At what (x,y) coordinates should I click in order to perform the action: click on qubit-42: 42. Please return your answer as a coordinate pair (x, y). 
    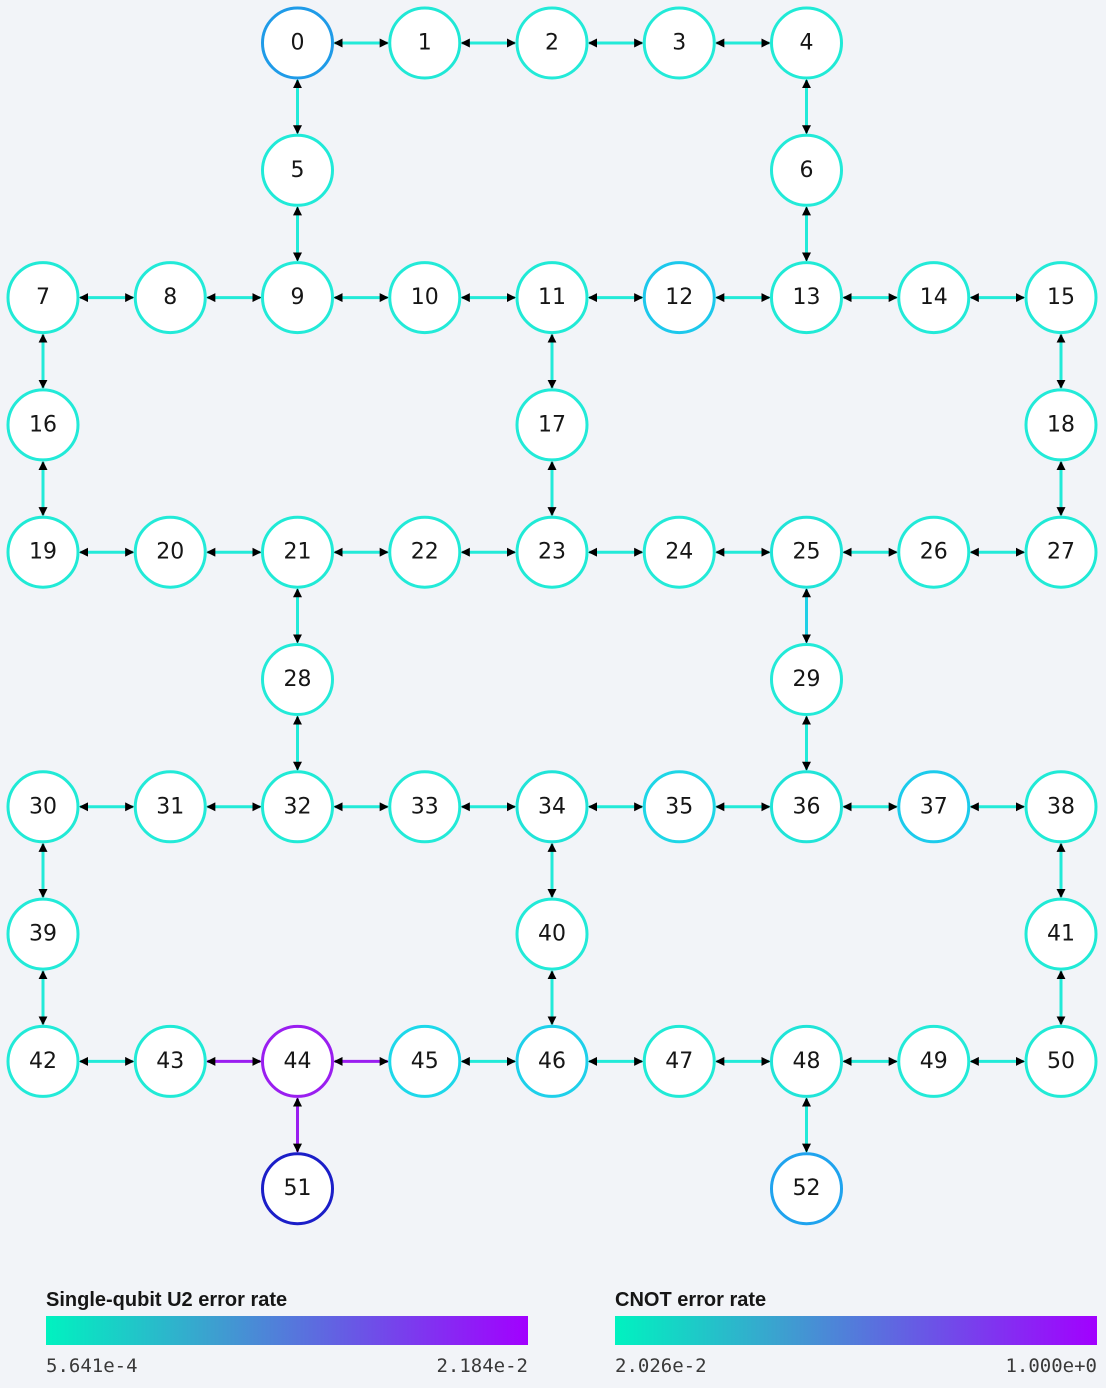
    Looking at the image, I should click on (43, 1061).